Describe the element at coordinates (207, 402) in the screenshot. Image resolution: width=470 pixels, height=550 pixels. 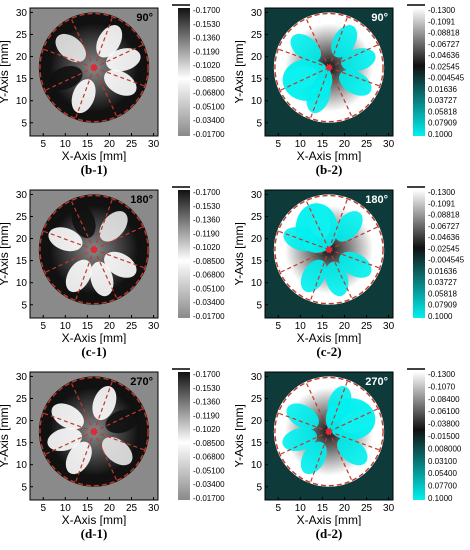
I see `colorbar-tick-label: -0.1360` at that location.